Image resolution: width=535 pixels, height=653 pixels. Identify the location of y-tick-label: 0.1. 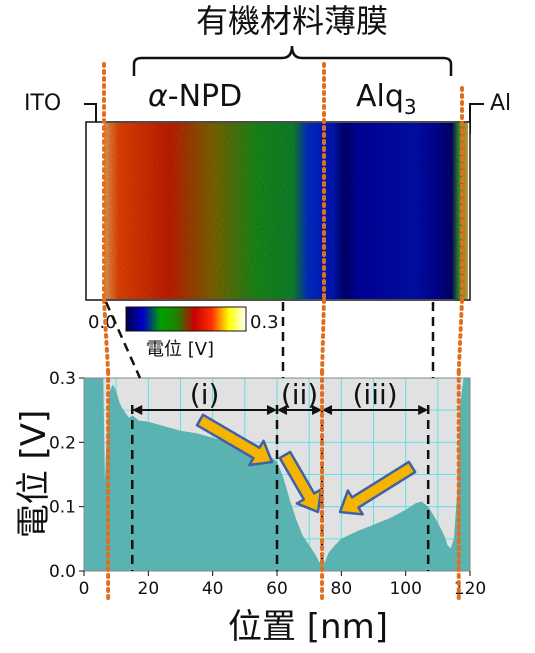
(62, 508).